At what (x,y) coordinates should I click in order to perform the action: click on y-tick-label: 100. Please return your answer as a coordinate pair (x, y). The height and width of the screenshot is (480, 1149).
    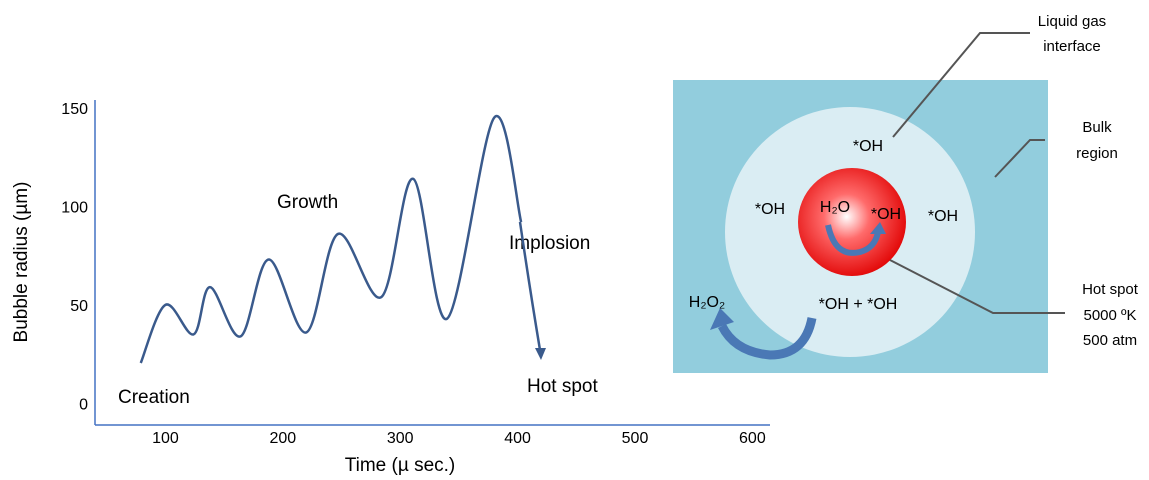
    Looking at the image, I should click on (74, 208).